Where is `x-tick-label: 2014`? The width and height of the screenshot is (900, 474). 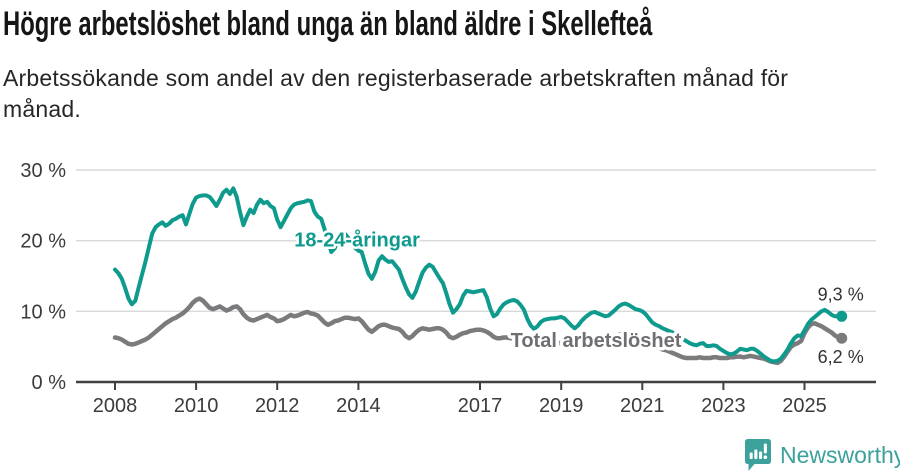 x-tick-label: 2014 is located at coordinates (358, 406).